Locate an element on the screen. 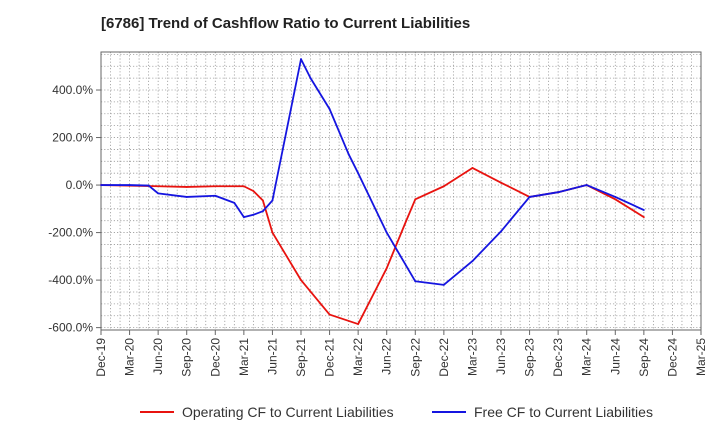 Image resolution: width=720 pixels, height=440 pixels. y-tick-label: -600.0% is located at coordinates (70, 328).